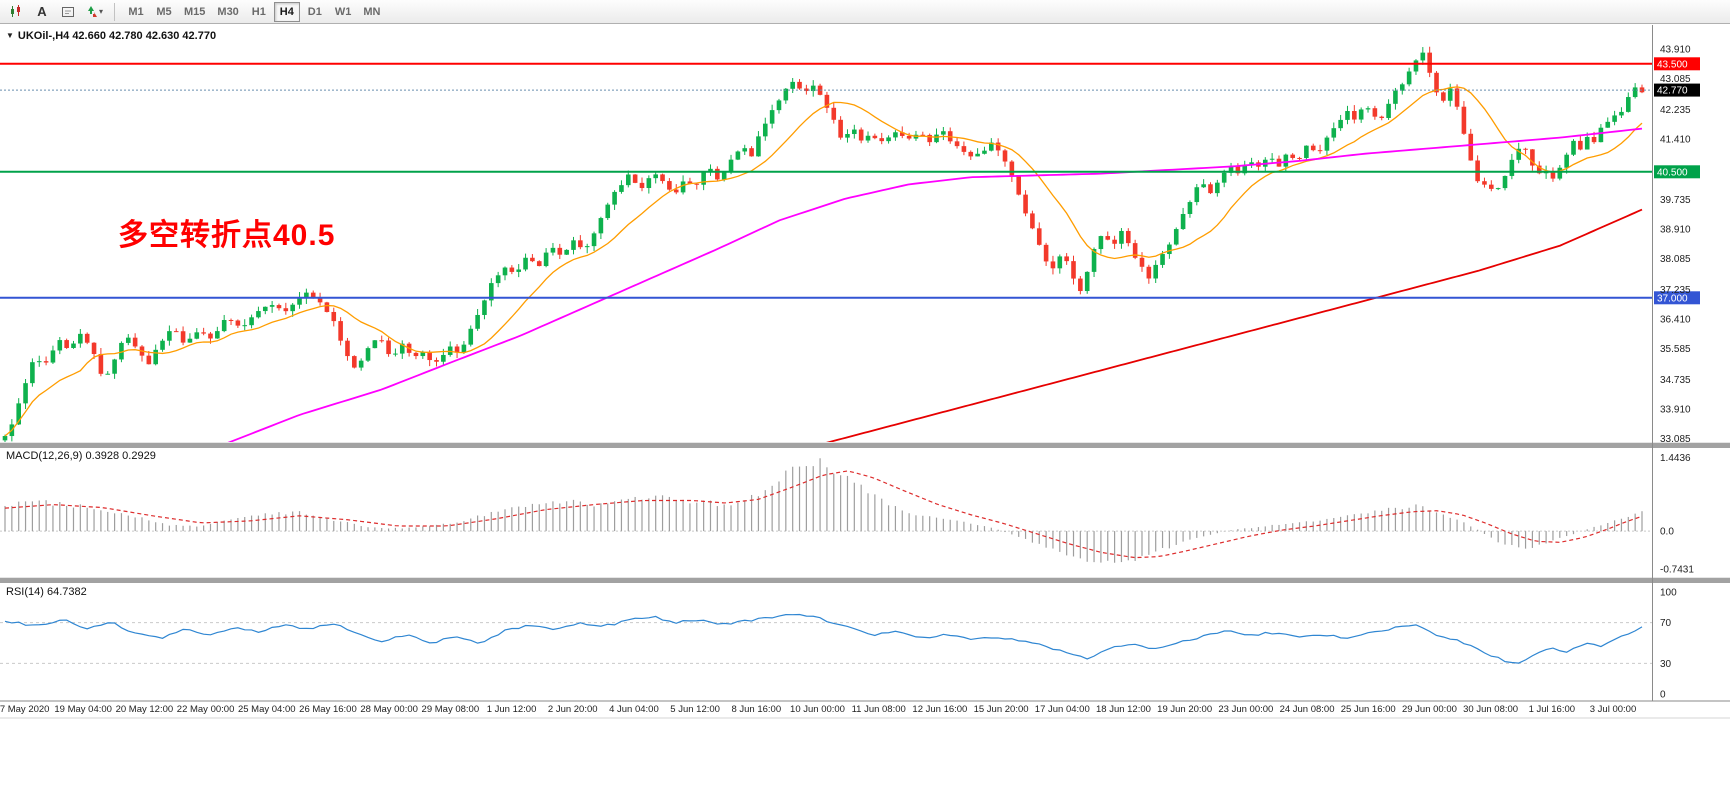 Image resolution: width=1730 pixels, height=791 pixels. Describe the element at coordinates (512, 709) in the screenshot. I see `svg-text: 1 Jun 12:00` at that location.